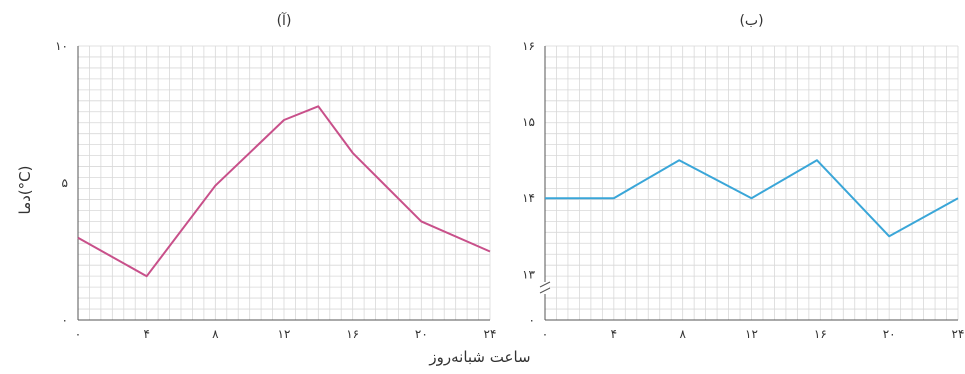  I want to click on y-tick-label: ۱۰, so click(61, 46).